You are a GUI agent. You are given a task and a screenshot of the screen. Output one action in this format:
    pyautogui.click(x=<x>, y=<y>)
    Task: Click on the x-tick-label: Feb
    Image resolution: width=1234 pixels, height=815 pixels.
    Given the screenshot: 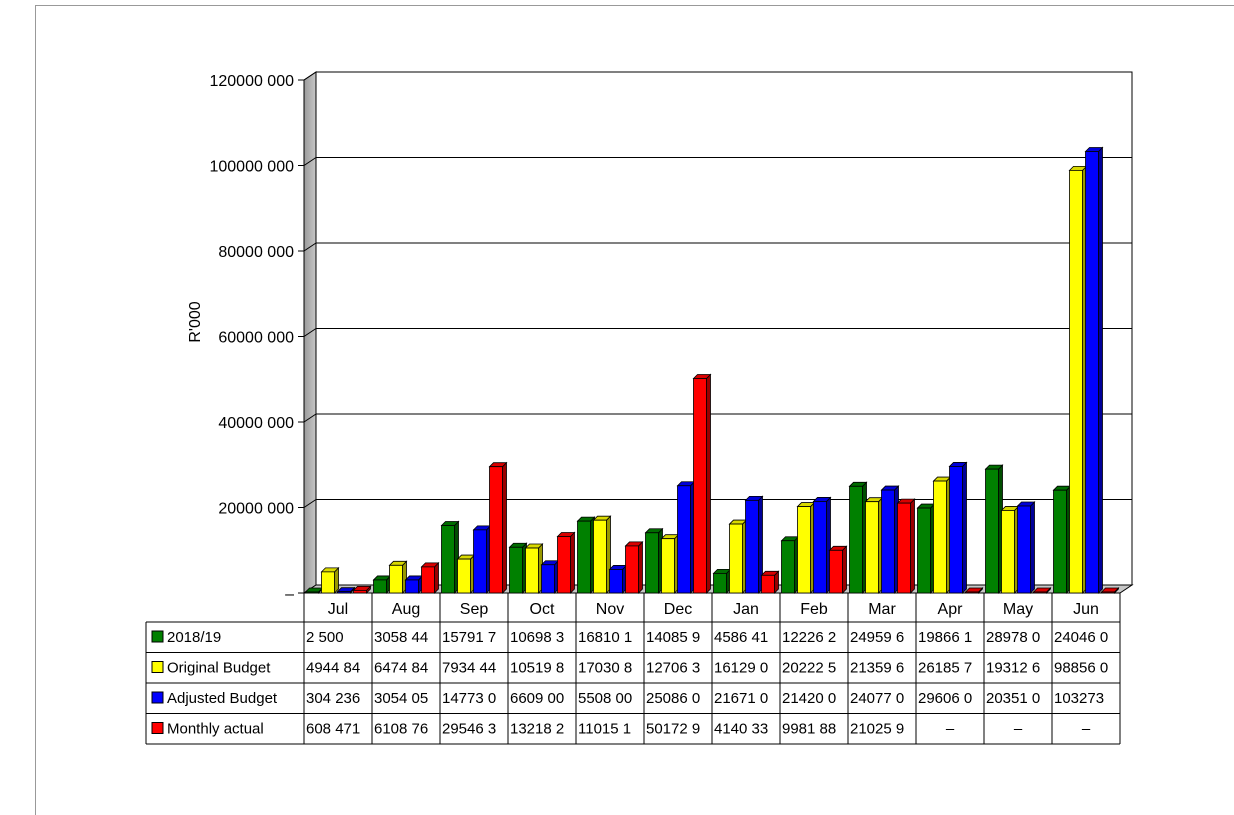 What is the action you would take?
    pyautogui.click(x=814, y=609)
    